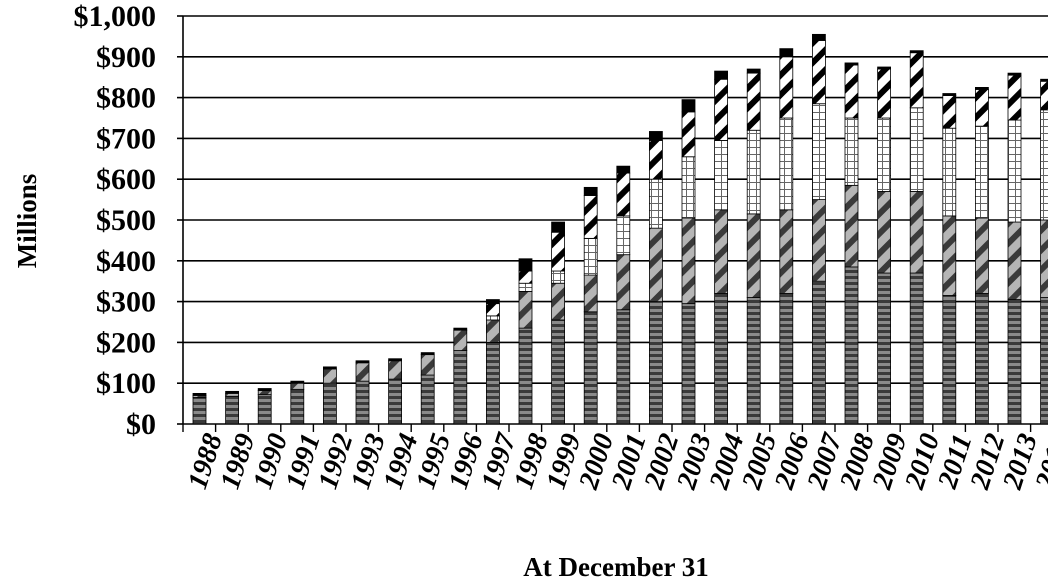 This screenshot has width=1048, height=584. I want to click on y-tick-label-1000: $1,000, so click(115, 16).